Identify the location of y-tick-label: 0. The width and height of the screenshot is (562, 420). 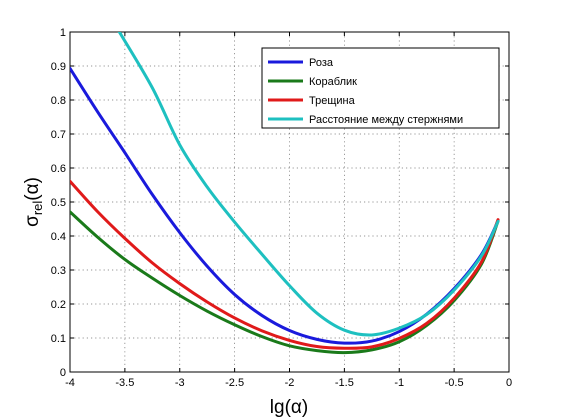
(63, 373).